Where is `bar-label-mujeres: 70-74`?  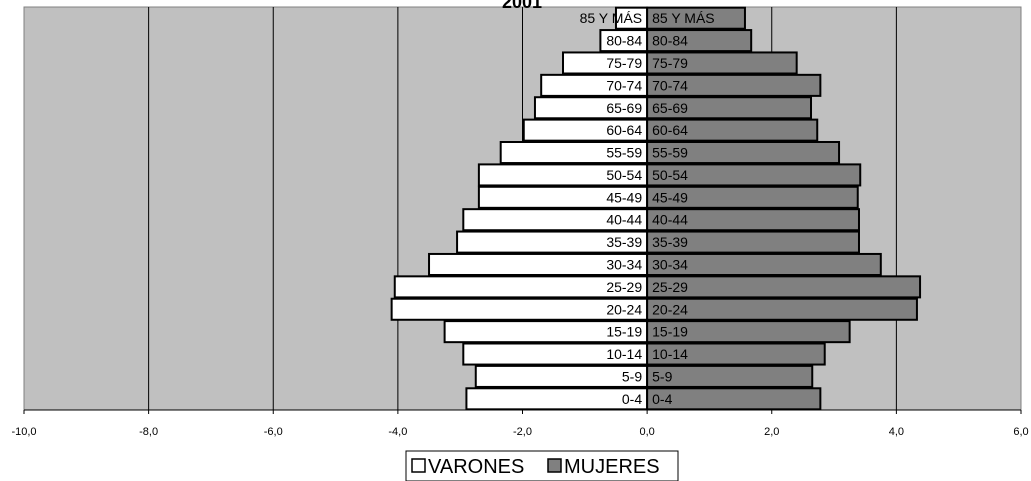
bar-label-mujeres: 70-74 is located at coordinates (670, 85).